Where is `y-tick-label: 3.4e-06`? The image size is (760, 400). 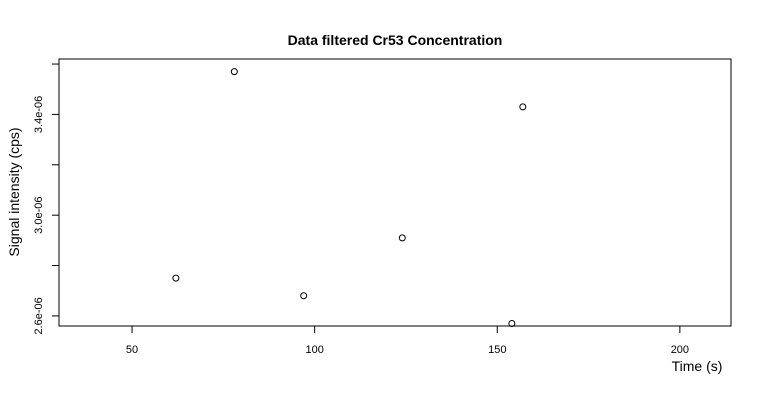
y-tick-label: 3.4e-06 is located at coordinates (39, 114).